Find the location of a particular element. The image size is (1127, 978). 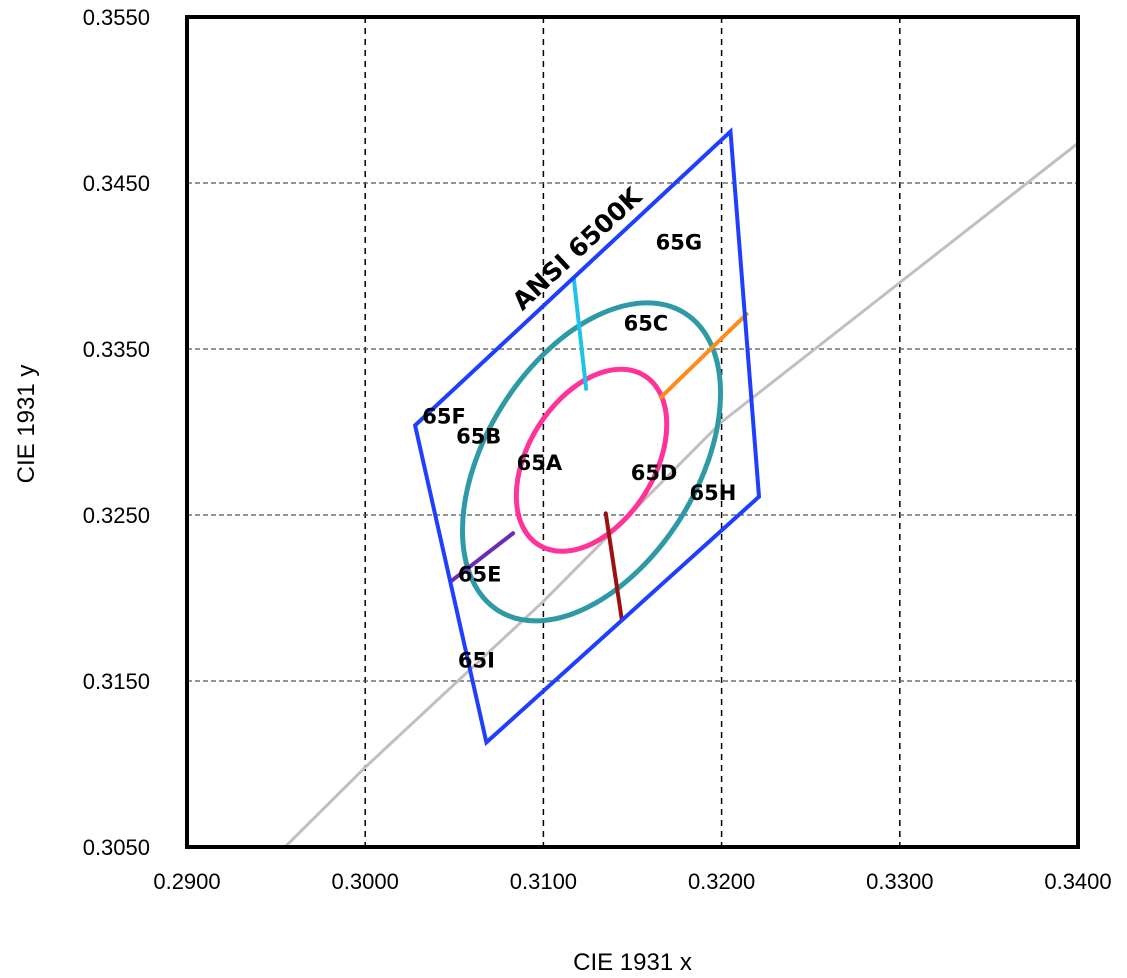

y-tick-label: 0.3550 is located at coordinates (116, 17).